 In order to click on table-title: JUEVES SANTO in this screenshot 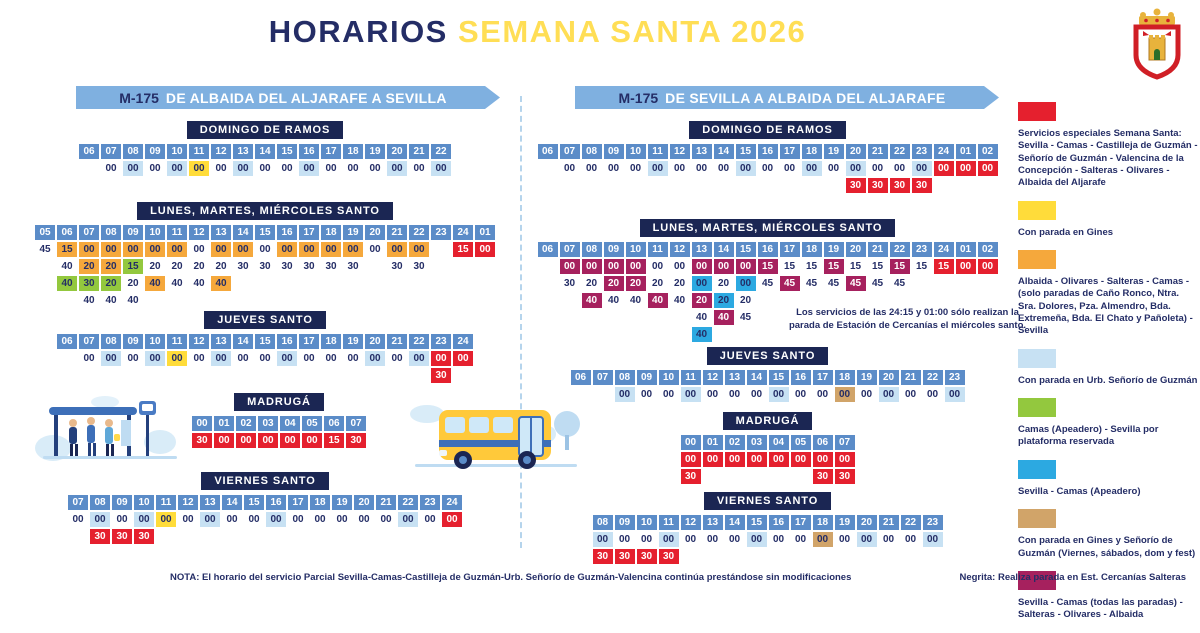, I will do `click(767, 356)`.